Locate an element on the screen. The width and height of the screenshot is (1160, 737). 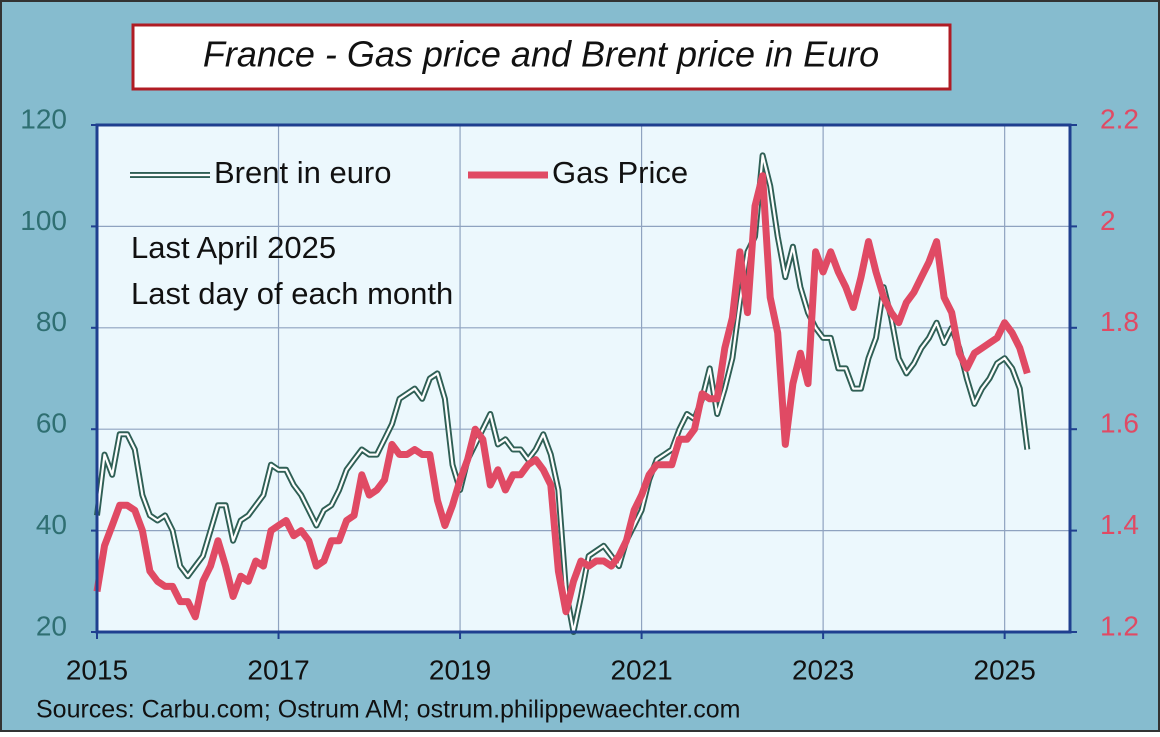
x-tick-label: 2015 is located at coordinates (97, 669).